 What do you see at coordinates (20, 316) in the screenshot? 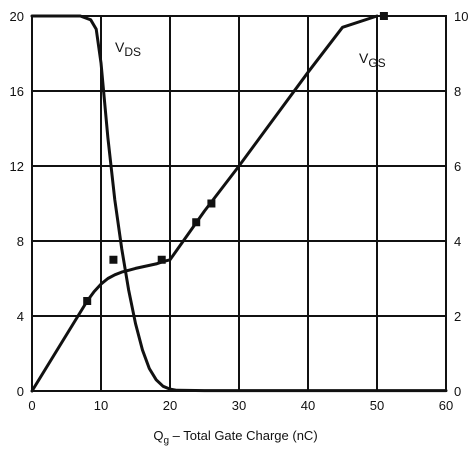
I see `y-left-tick-label: 4` at bounding box center [20, 316].